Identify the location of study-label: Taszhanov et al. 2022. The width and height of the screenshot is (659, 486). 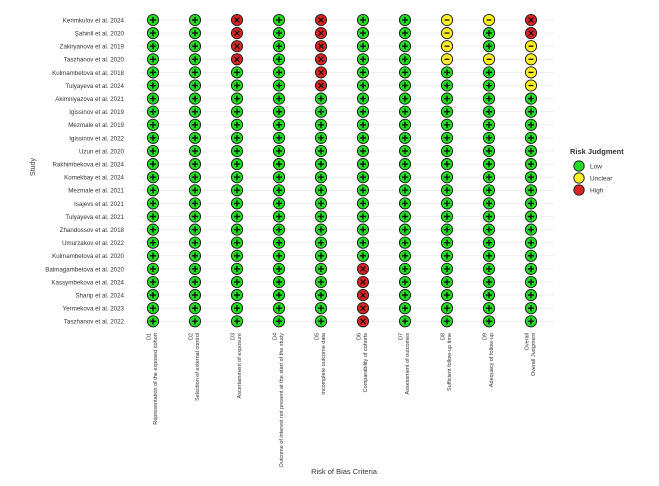
(94, 322).